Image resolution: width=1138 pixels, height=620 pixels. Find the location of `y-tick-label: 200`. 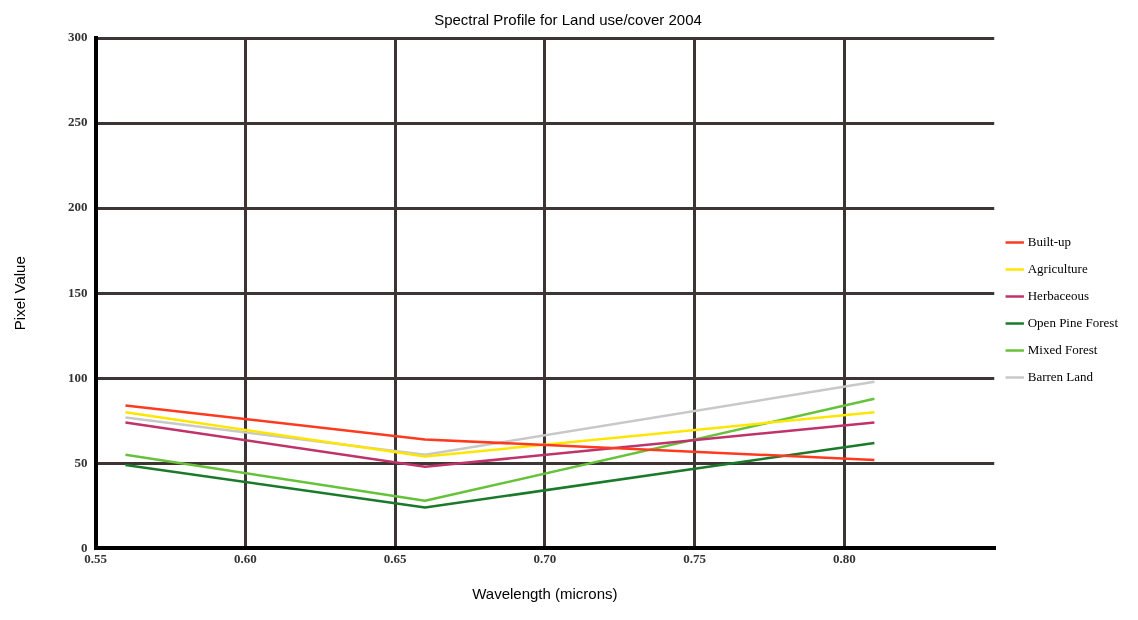

y-tick-label: 200 is located at coordinates (78, 207).